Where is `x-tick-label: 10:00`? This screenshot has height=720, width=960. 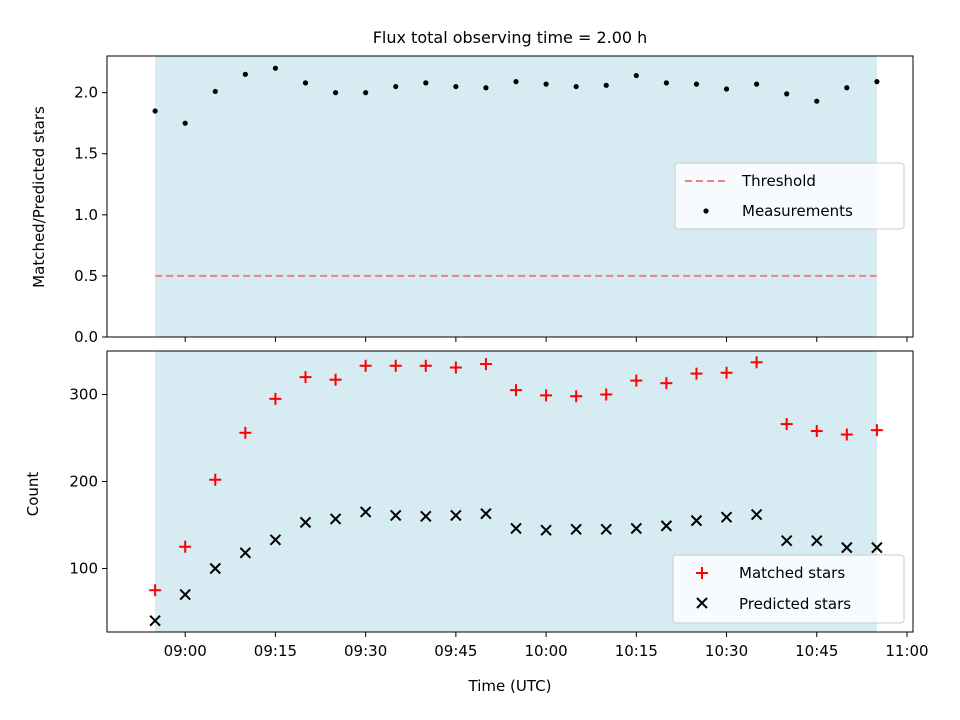 x-tick-label: 10:00 is located at coordinates (545, 651).